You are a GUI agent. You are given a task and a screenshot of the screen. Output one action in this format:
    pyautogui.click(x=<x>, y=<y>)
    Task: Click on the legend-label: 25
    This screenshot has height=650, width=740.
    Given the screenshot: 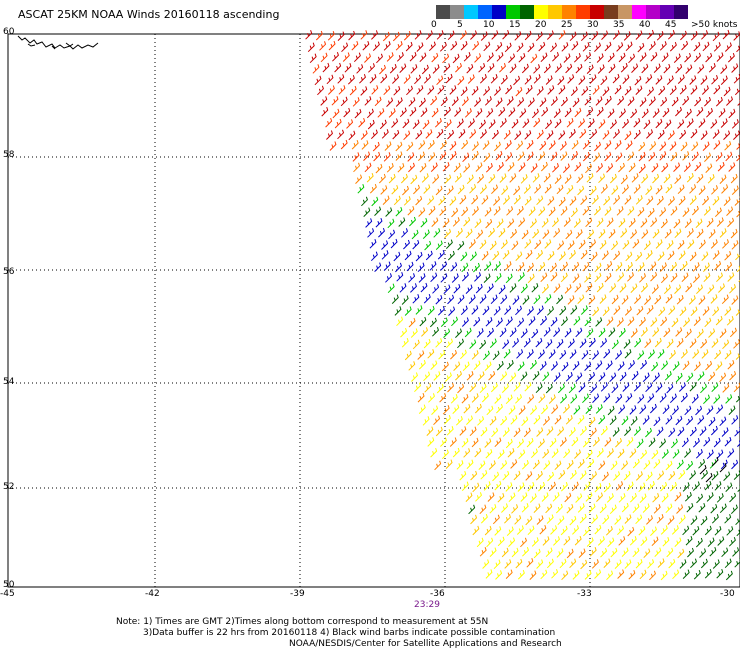 What is the action you would take?
    pyautogui.click(x=567, y=25)
    